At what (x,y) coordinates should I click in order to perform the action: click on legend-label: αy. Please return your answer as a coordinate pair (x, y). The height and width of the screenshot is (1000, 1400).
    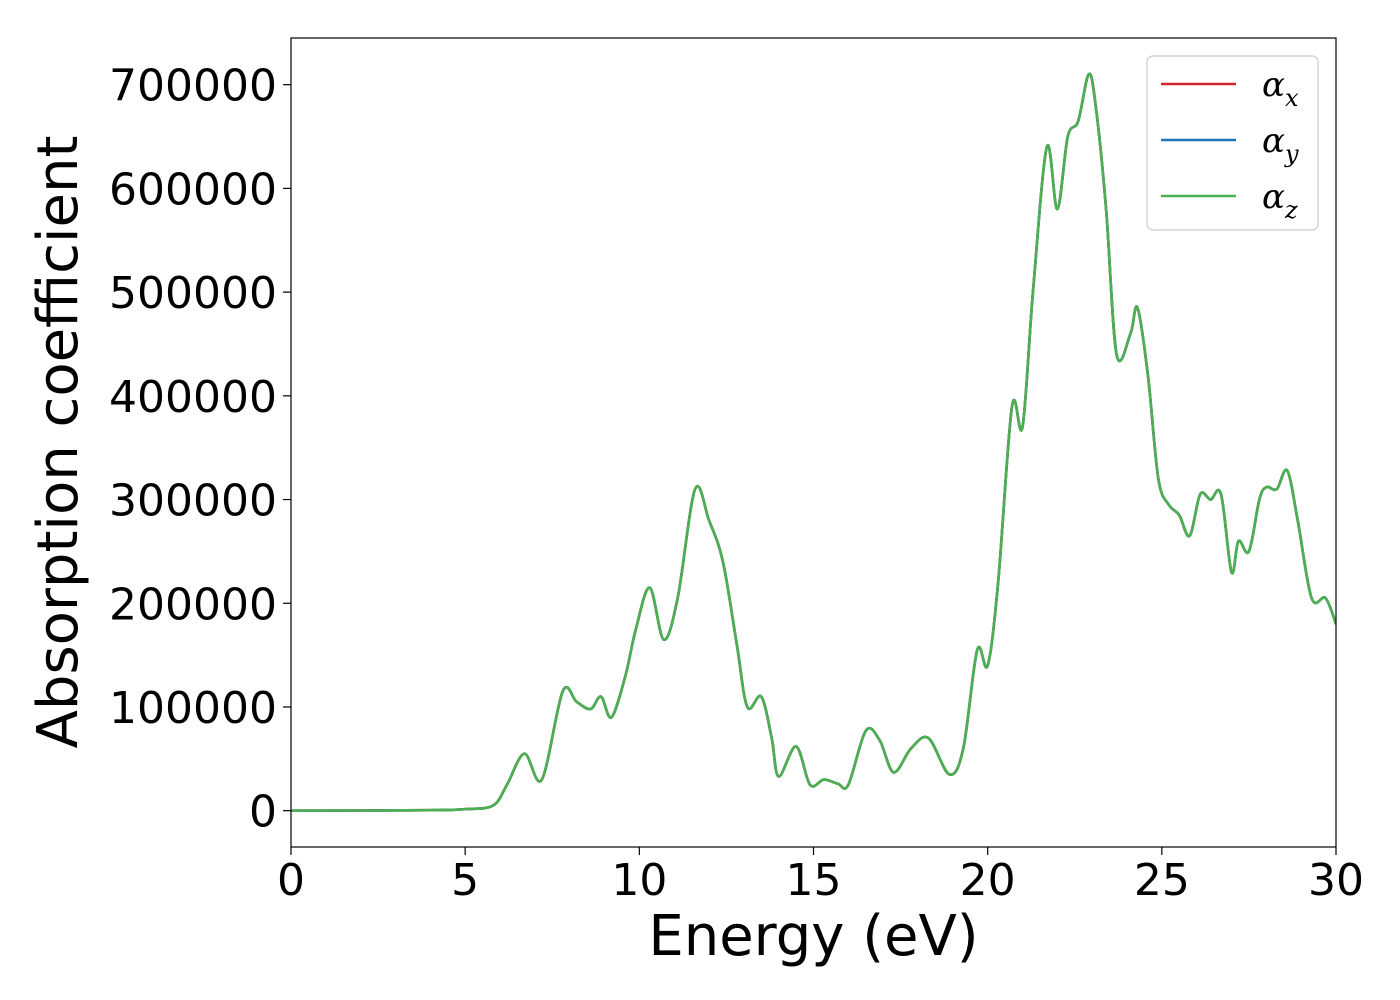
    Looking at the image, I should click on (1280, 144).